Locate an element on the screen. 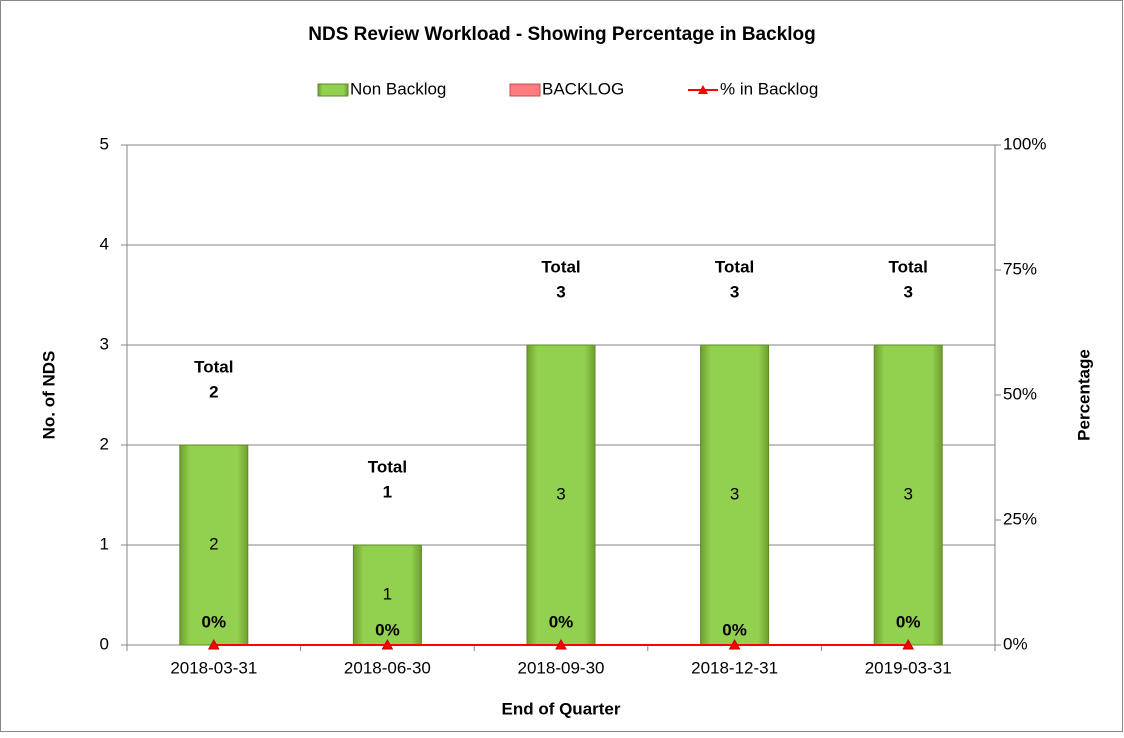  x-tick-label: 2018-09-30 is located at coordinates (561, 667).